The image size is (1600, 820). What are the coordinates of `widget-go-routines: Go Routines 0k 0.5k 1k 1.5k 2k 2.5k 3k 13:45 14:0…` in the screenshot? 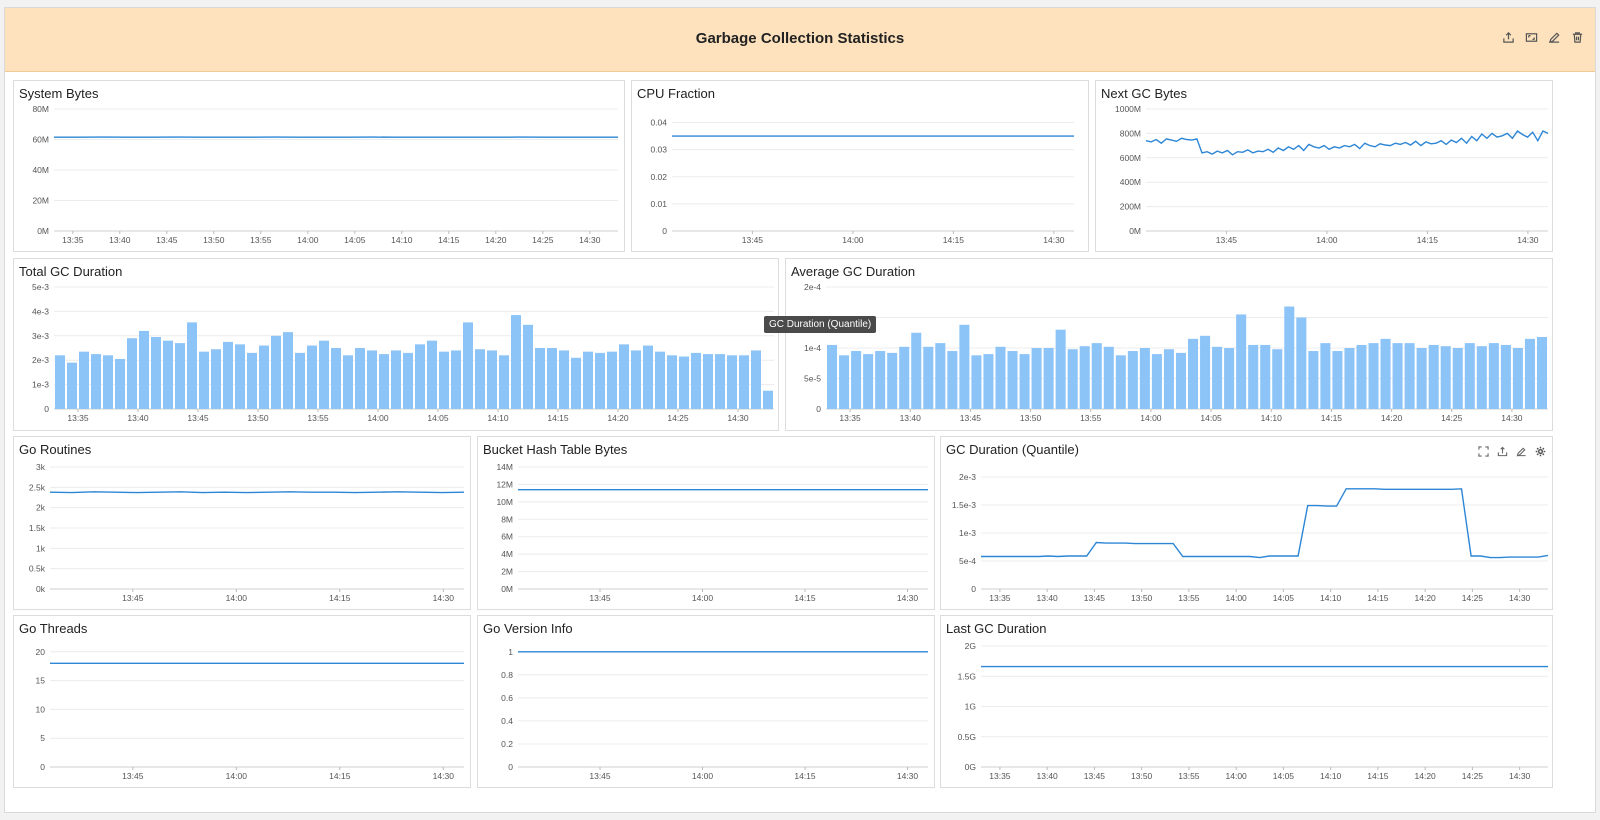 It's located at (242, 523).